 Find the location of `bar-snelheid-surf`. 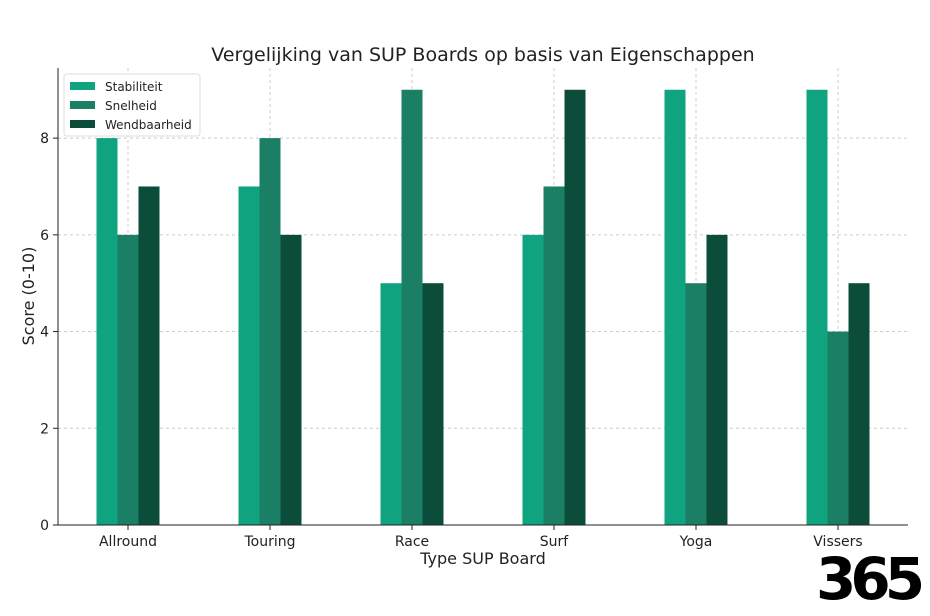

bar-snelheid-surf is located at coordinates (554, 355).